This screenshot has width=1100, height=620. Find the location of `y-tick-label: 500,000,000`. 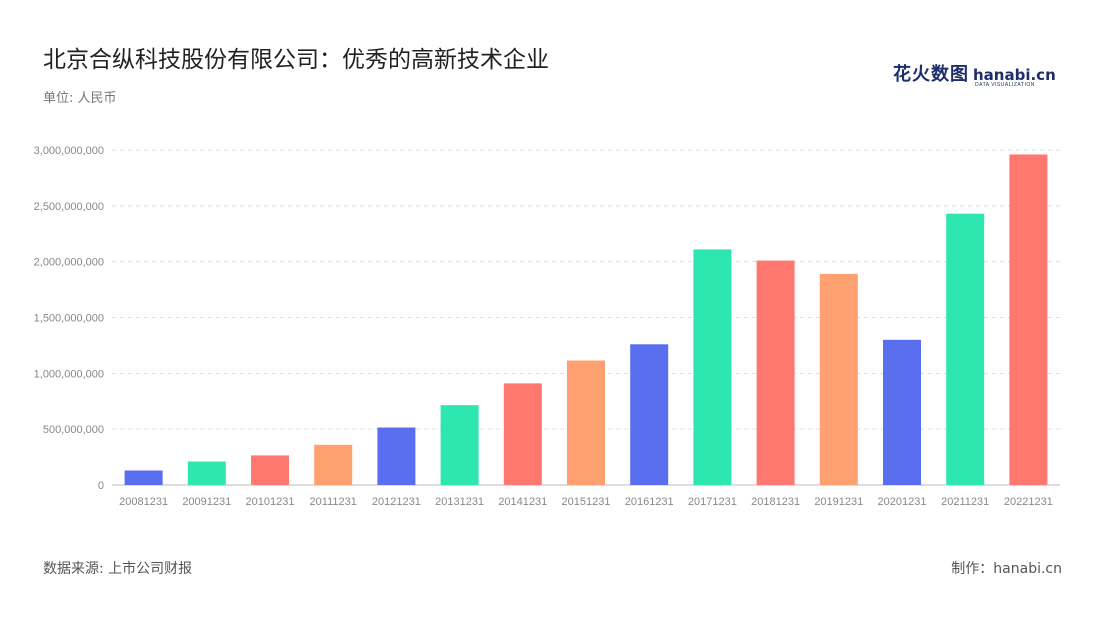

y-tick-label: 500,000,000 is located at coordinates (73, 430).